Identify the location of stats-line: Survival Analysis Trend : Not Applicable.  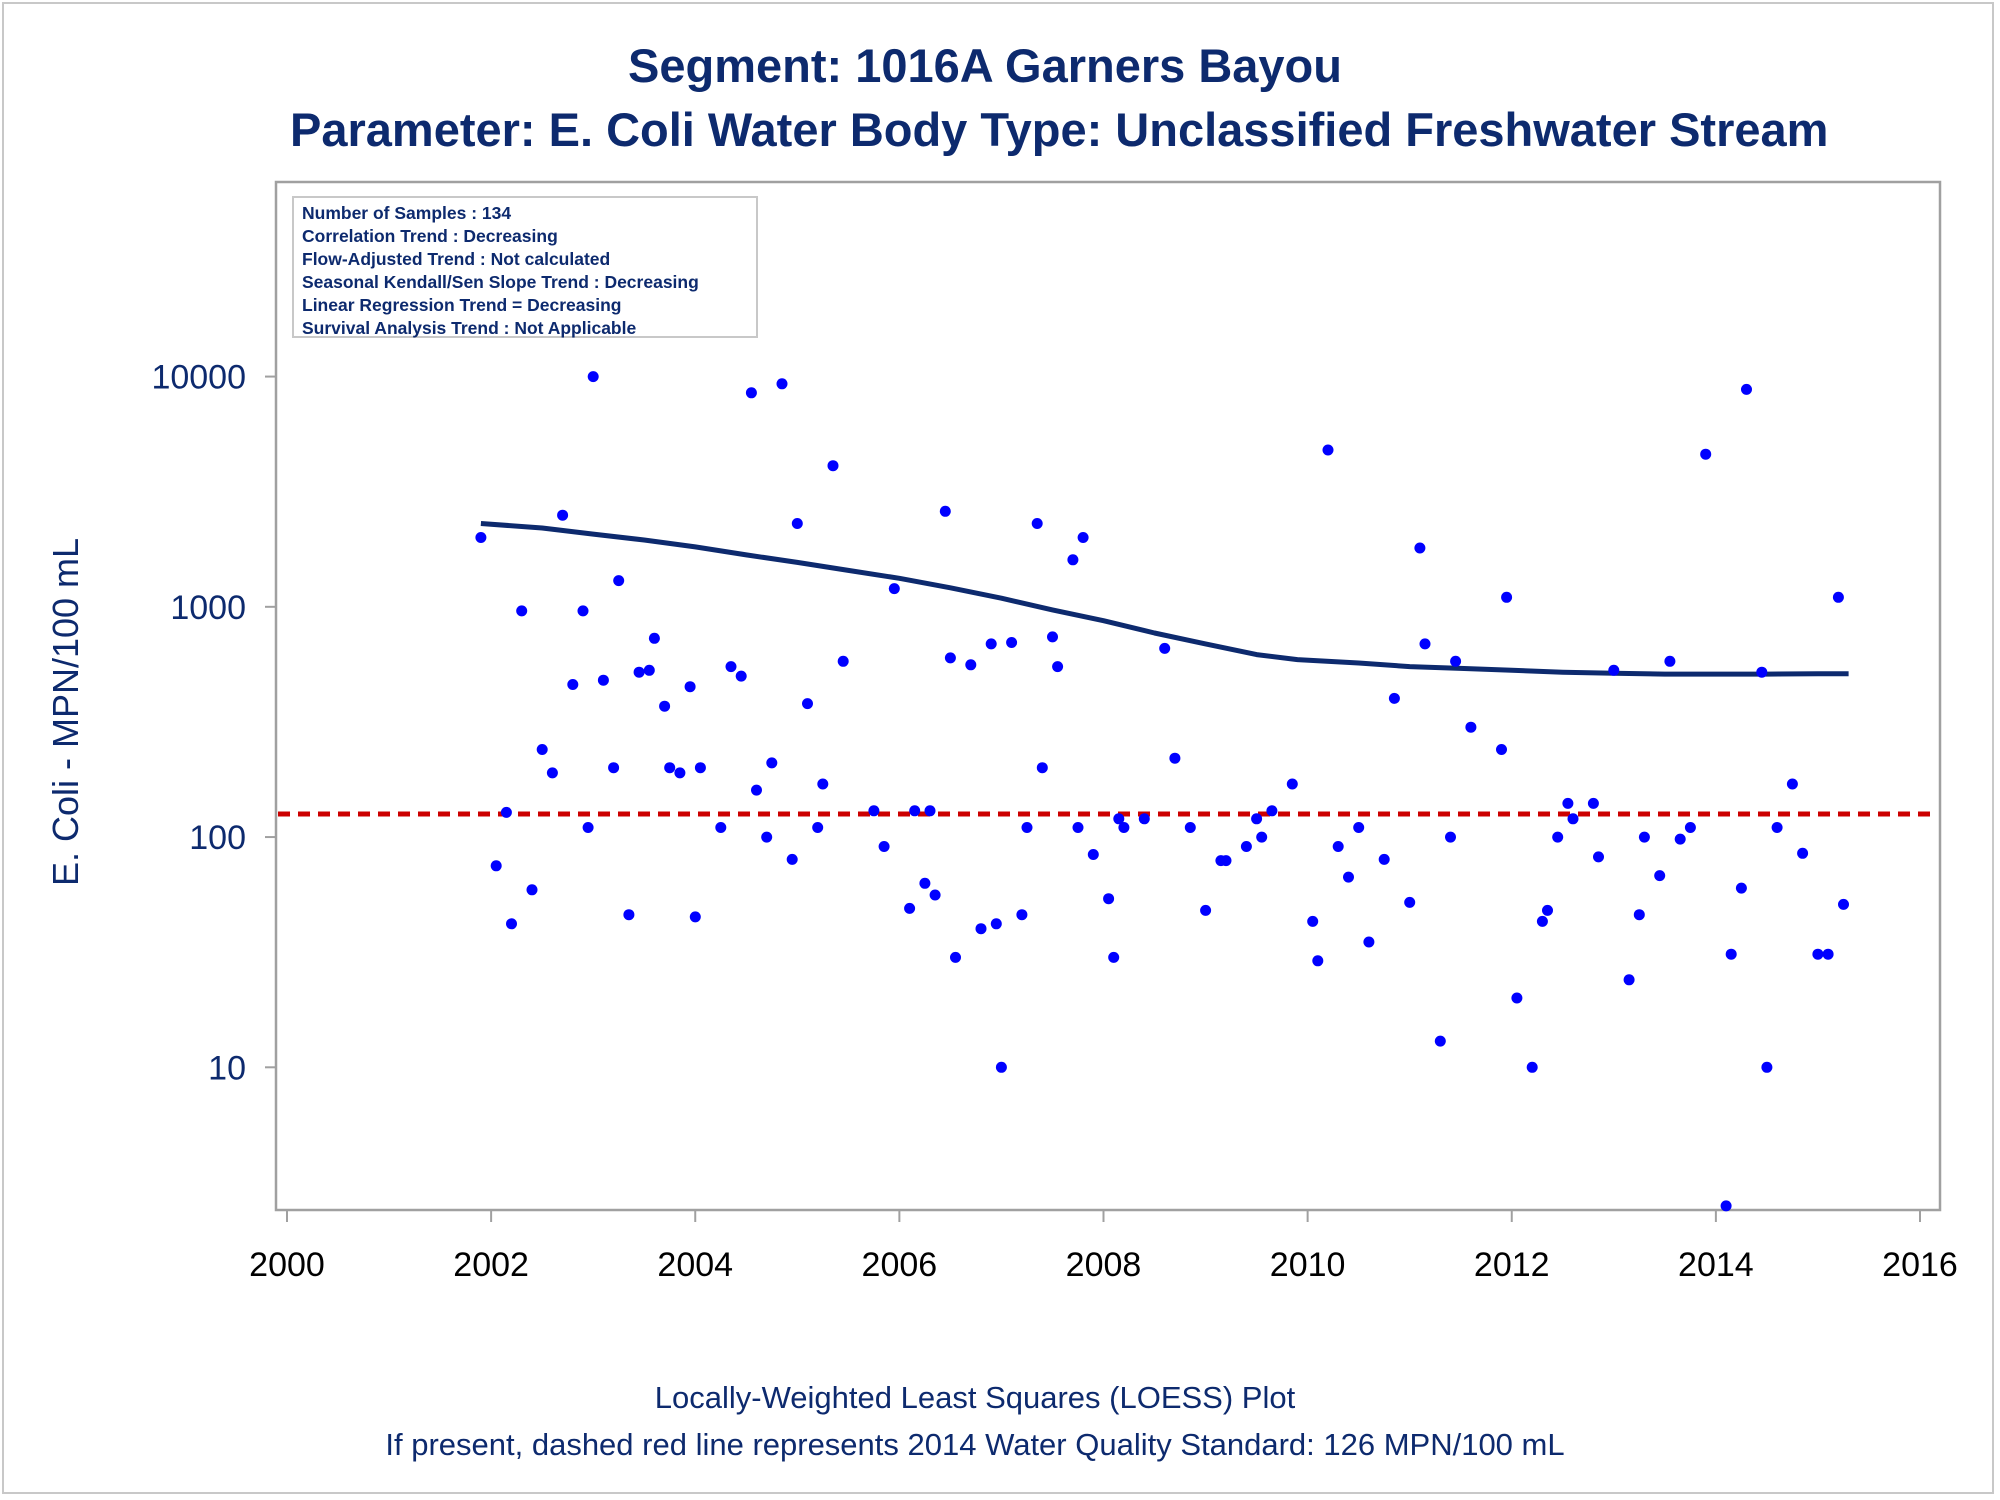
(469, 328).